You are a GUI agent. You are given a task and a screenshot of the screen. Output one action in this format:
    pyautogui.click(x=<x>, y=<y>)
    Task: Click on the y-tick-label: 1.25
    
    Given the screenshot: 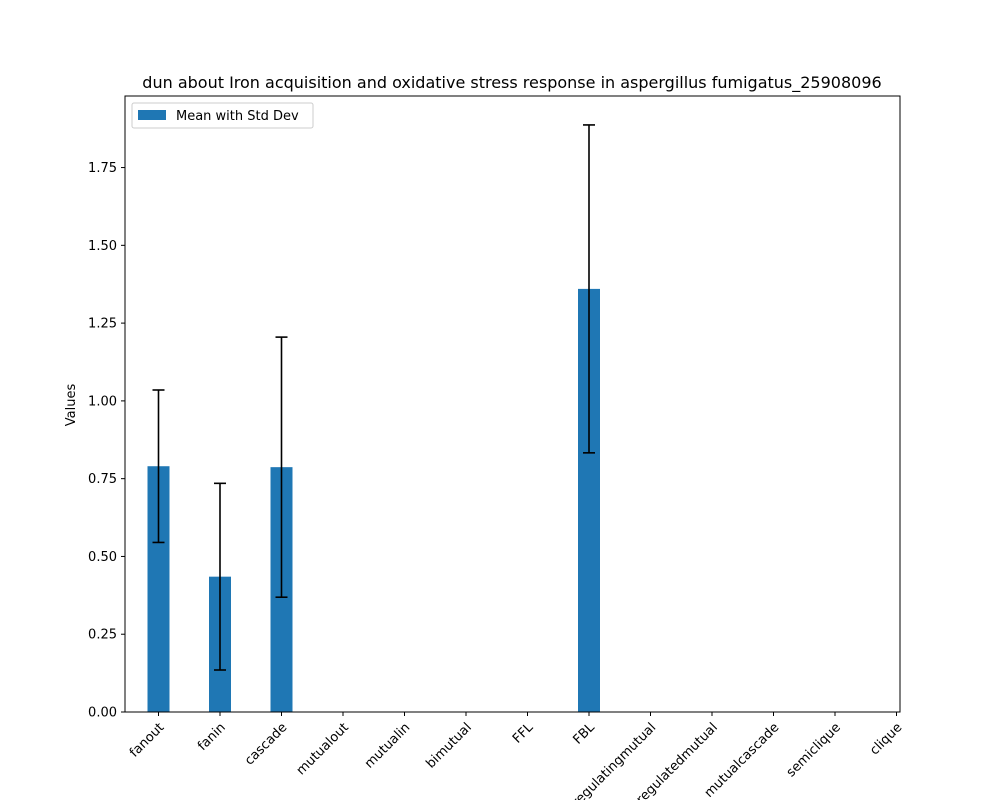 What is the action you would take?
    pyautogui.click(x=102, y=324)
    